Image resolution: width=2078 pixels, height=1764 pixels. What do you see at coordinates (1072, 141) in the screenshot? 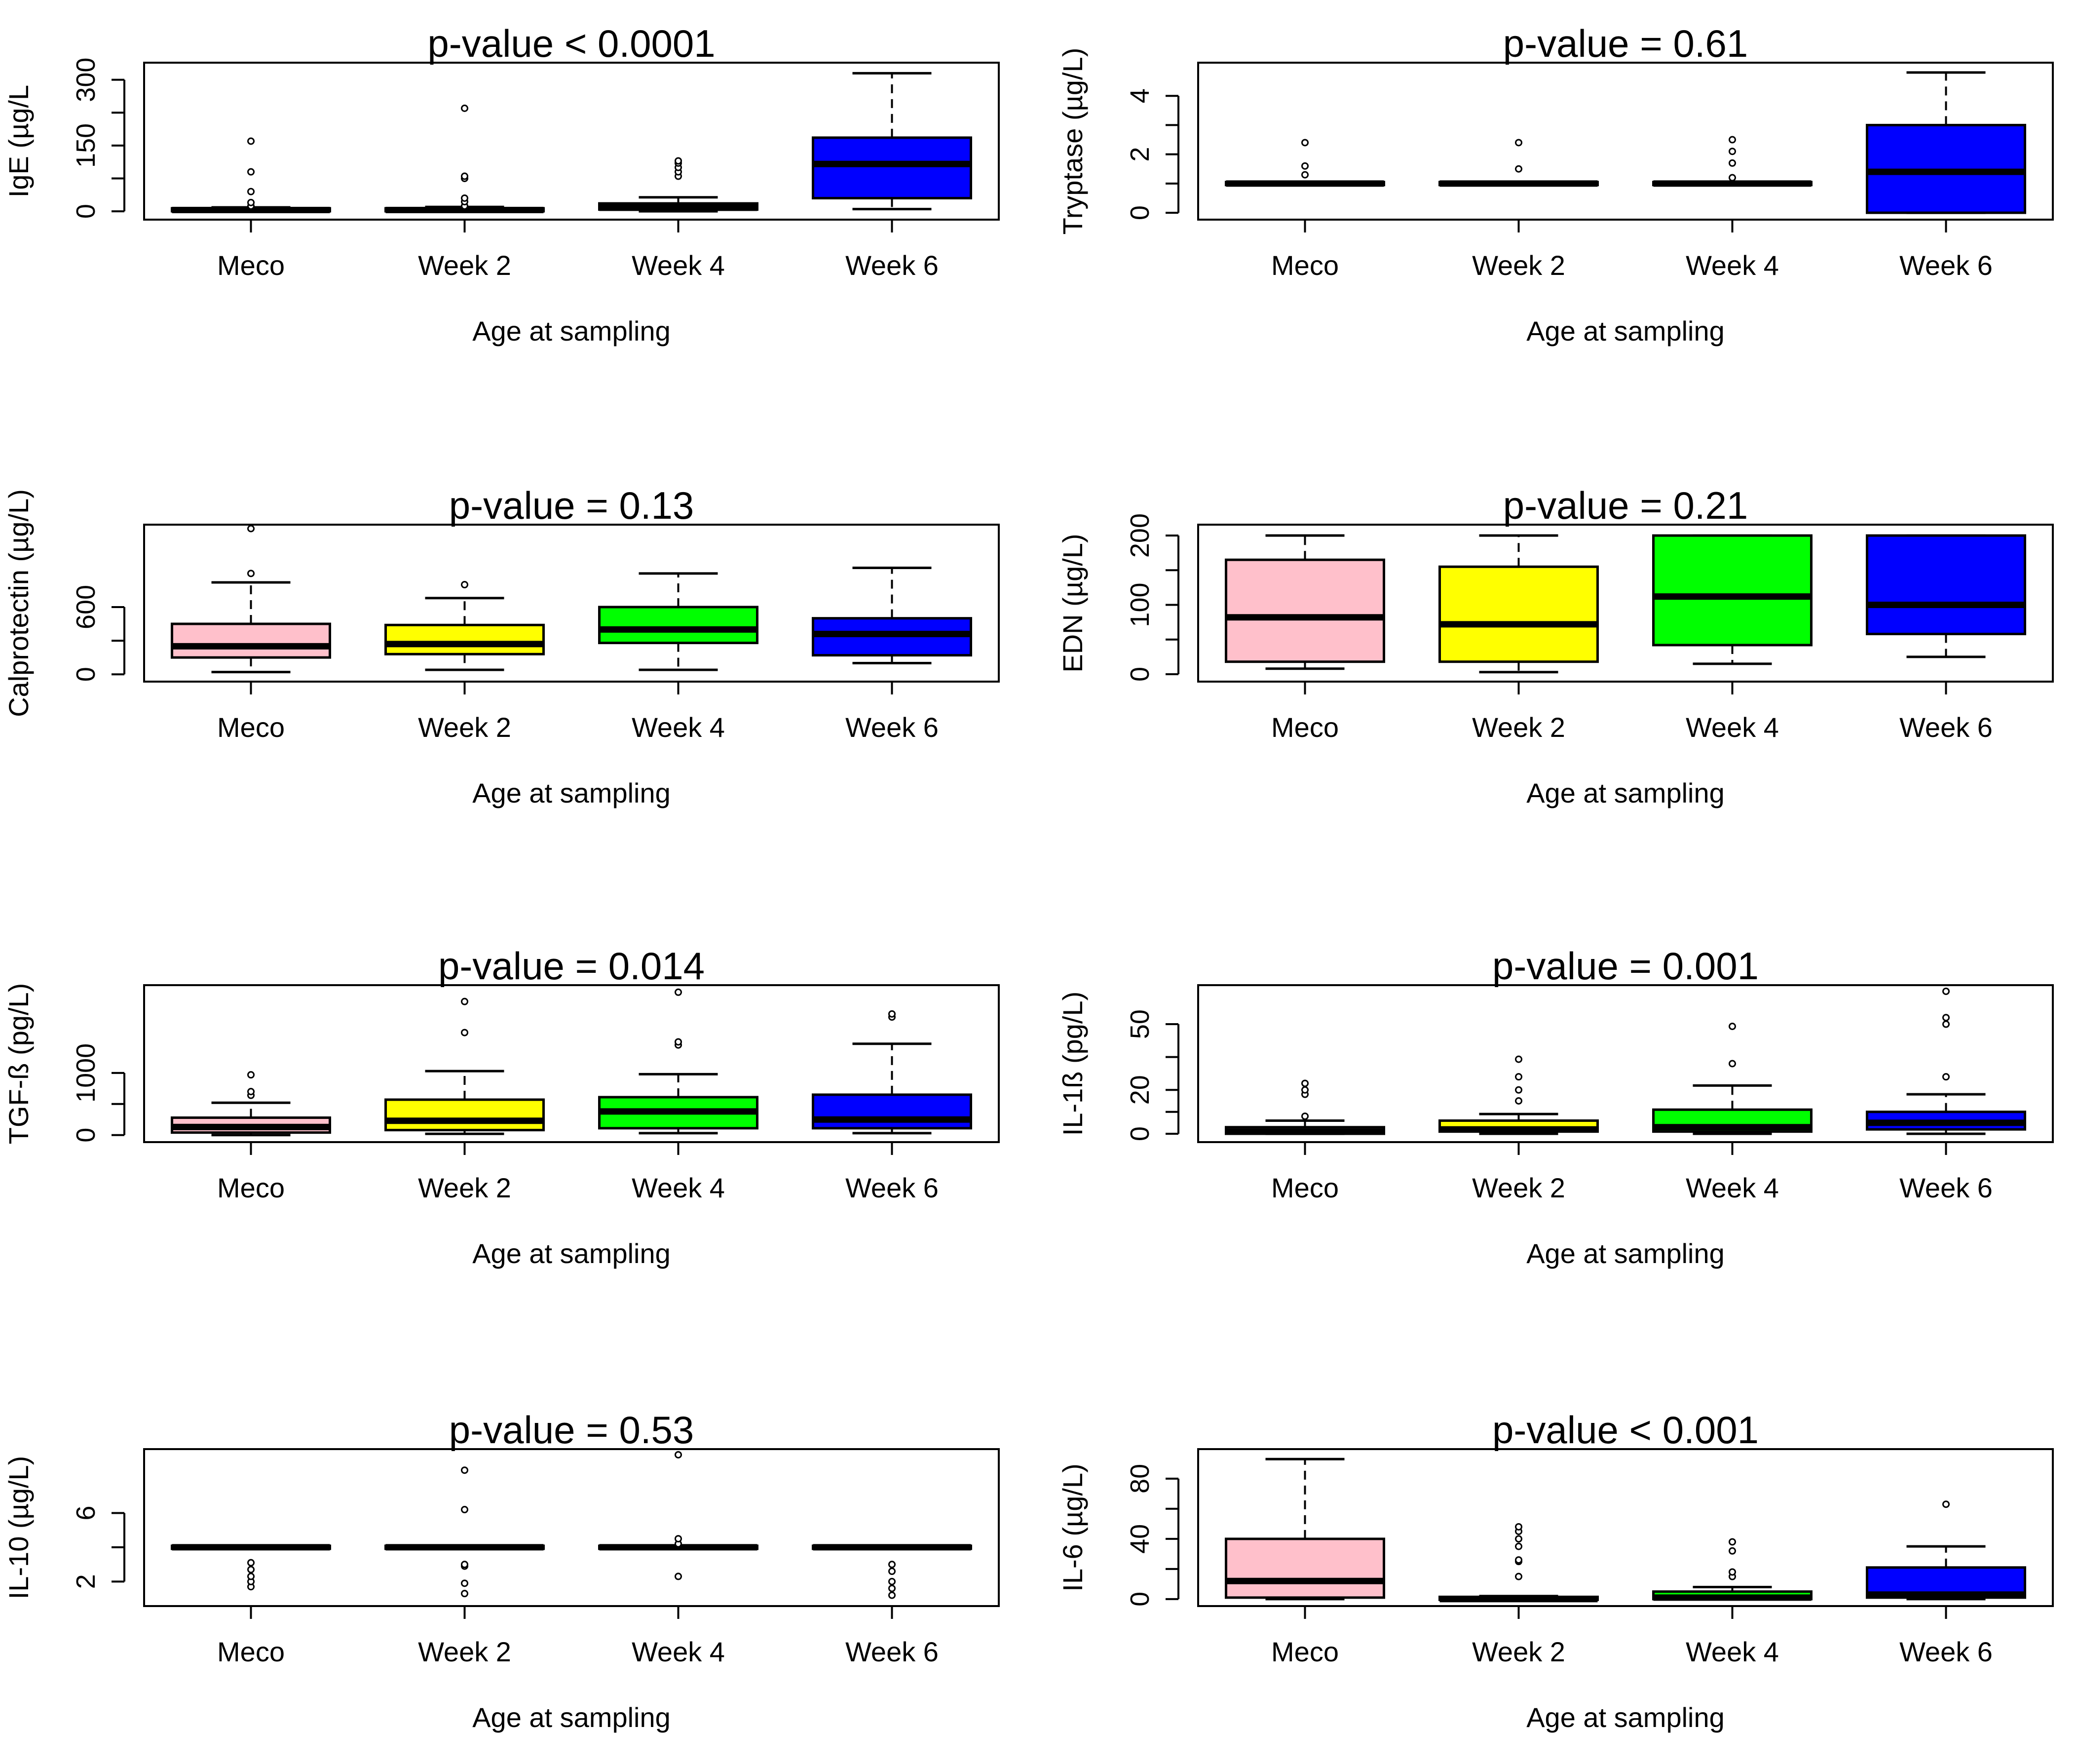
I see `y-axis-label: Tryptase (µg/L)` at bounding box center [1072, 141].